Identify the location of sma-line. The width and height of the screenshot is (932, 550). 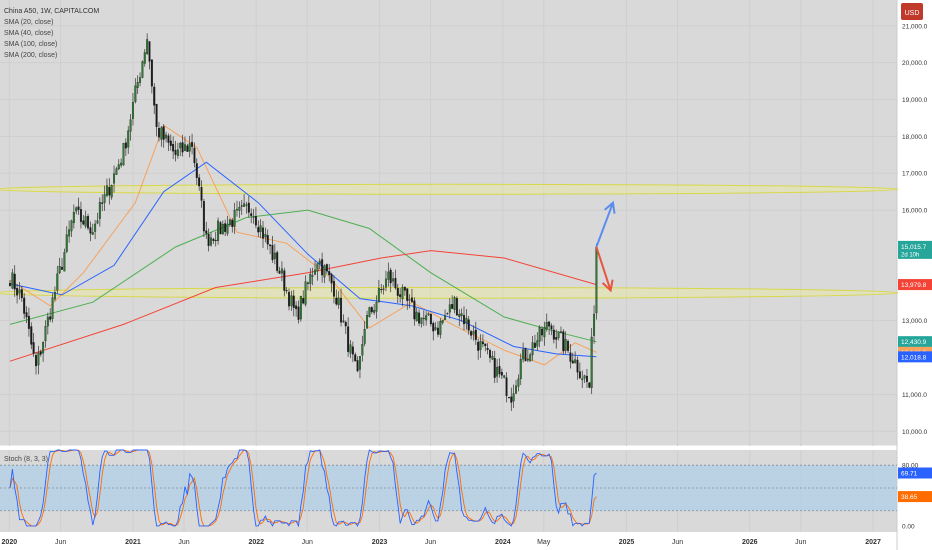
(303, 306).